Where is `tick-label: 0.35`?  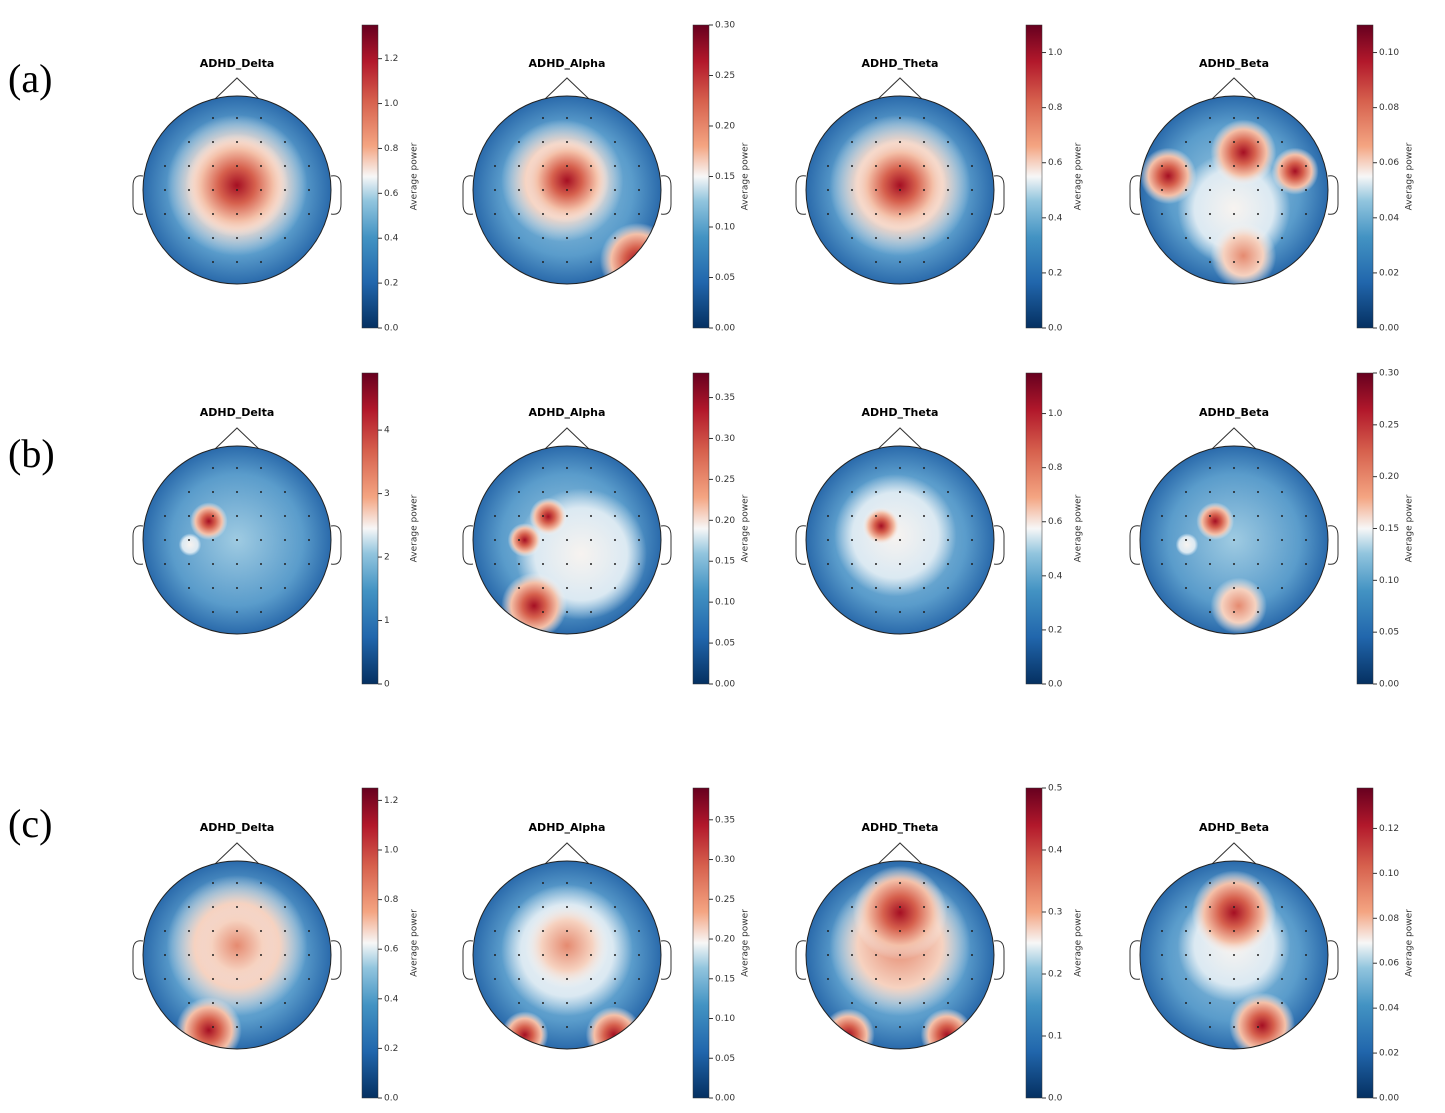 tick-label: 0.35 is located at coordinates (725, 820).